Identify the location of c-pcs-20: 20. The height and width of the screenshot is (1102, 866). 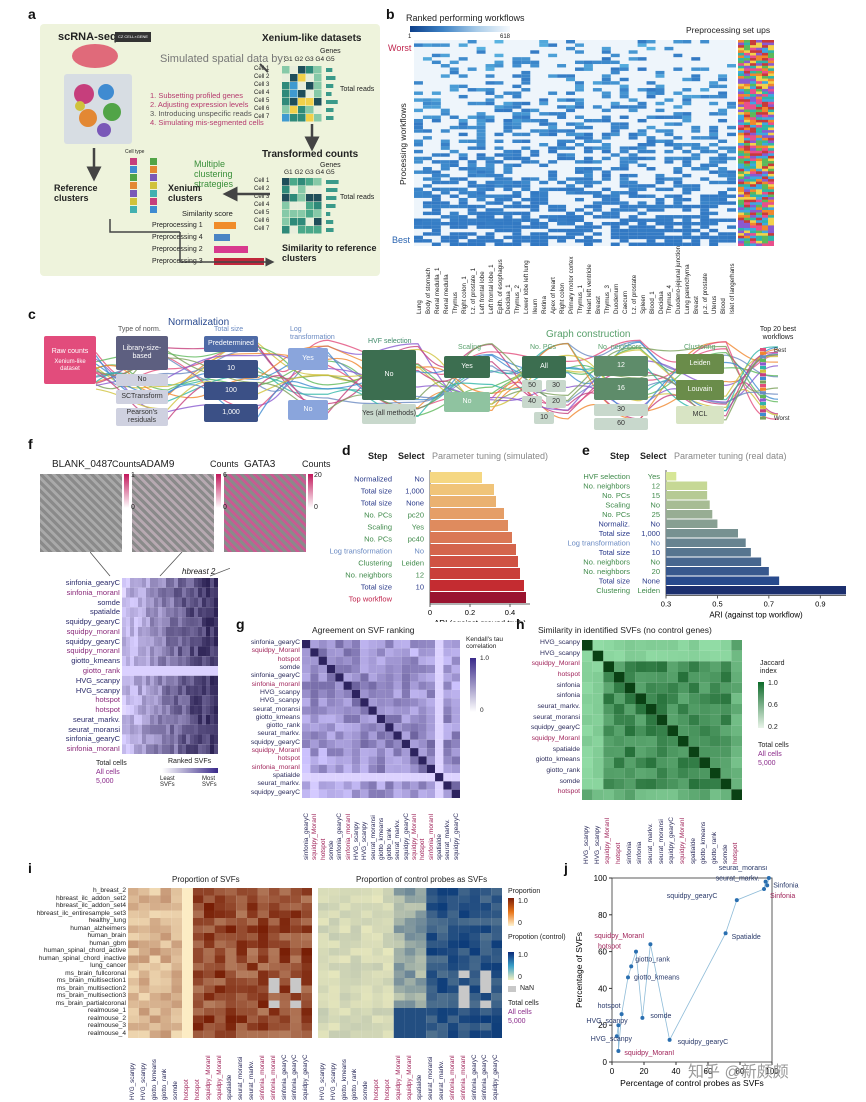
(556, 402).